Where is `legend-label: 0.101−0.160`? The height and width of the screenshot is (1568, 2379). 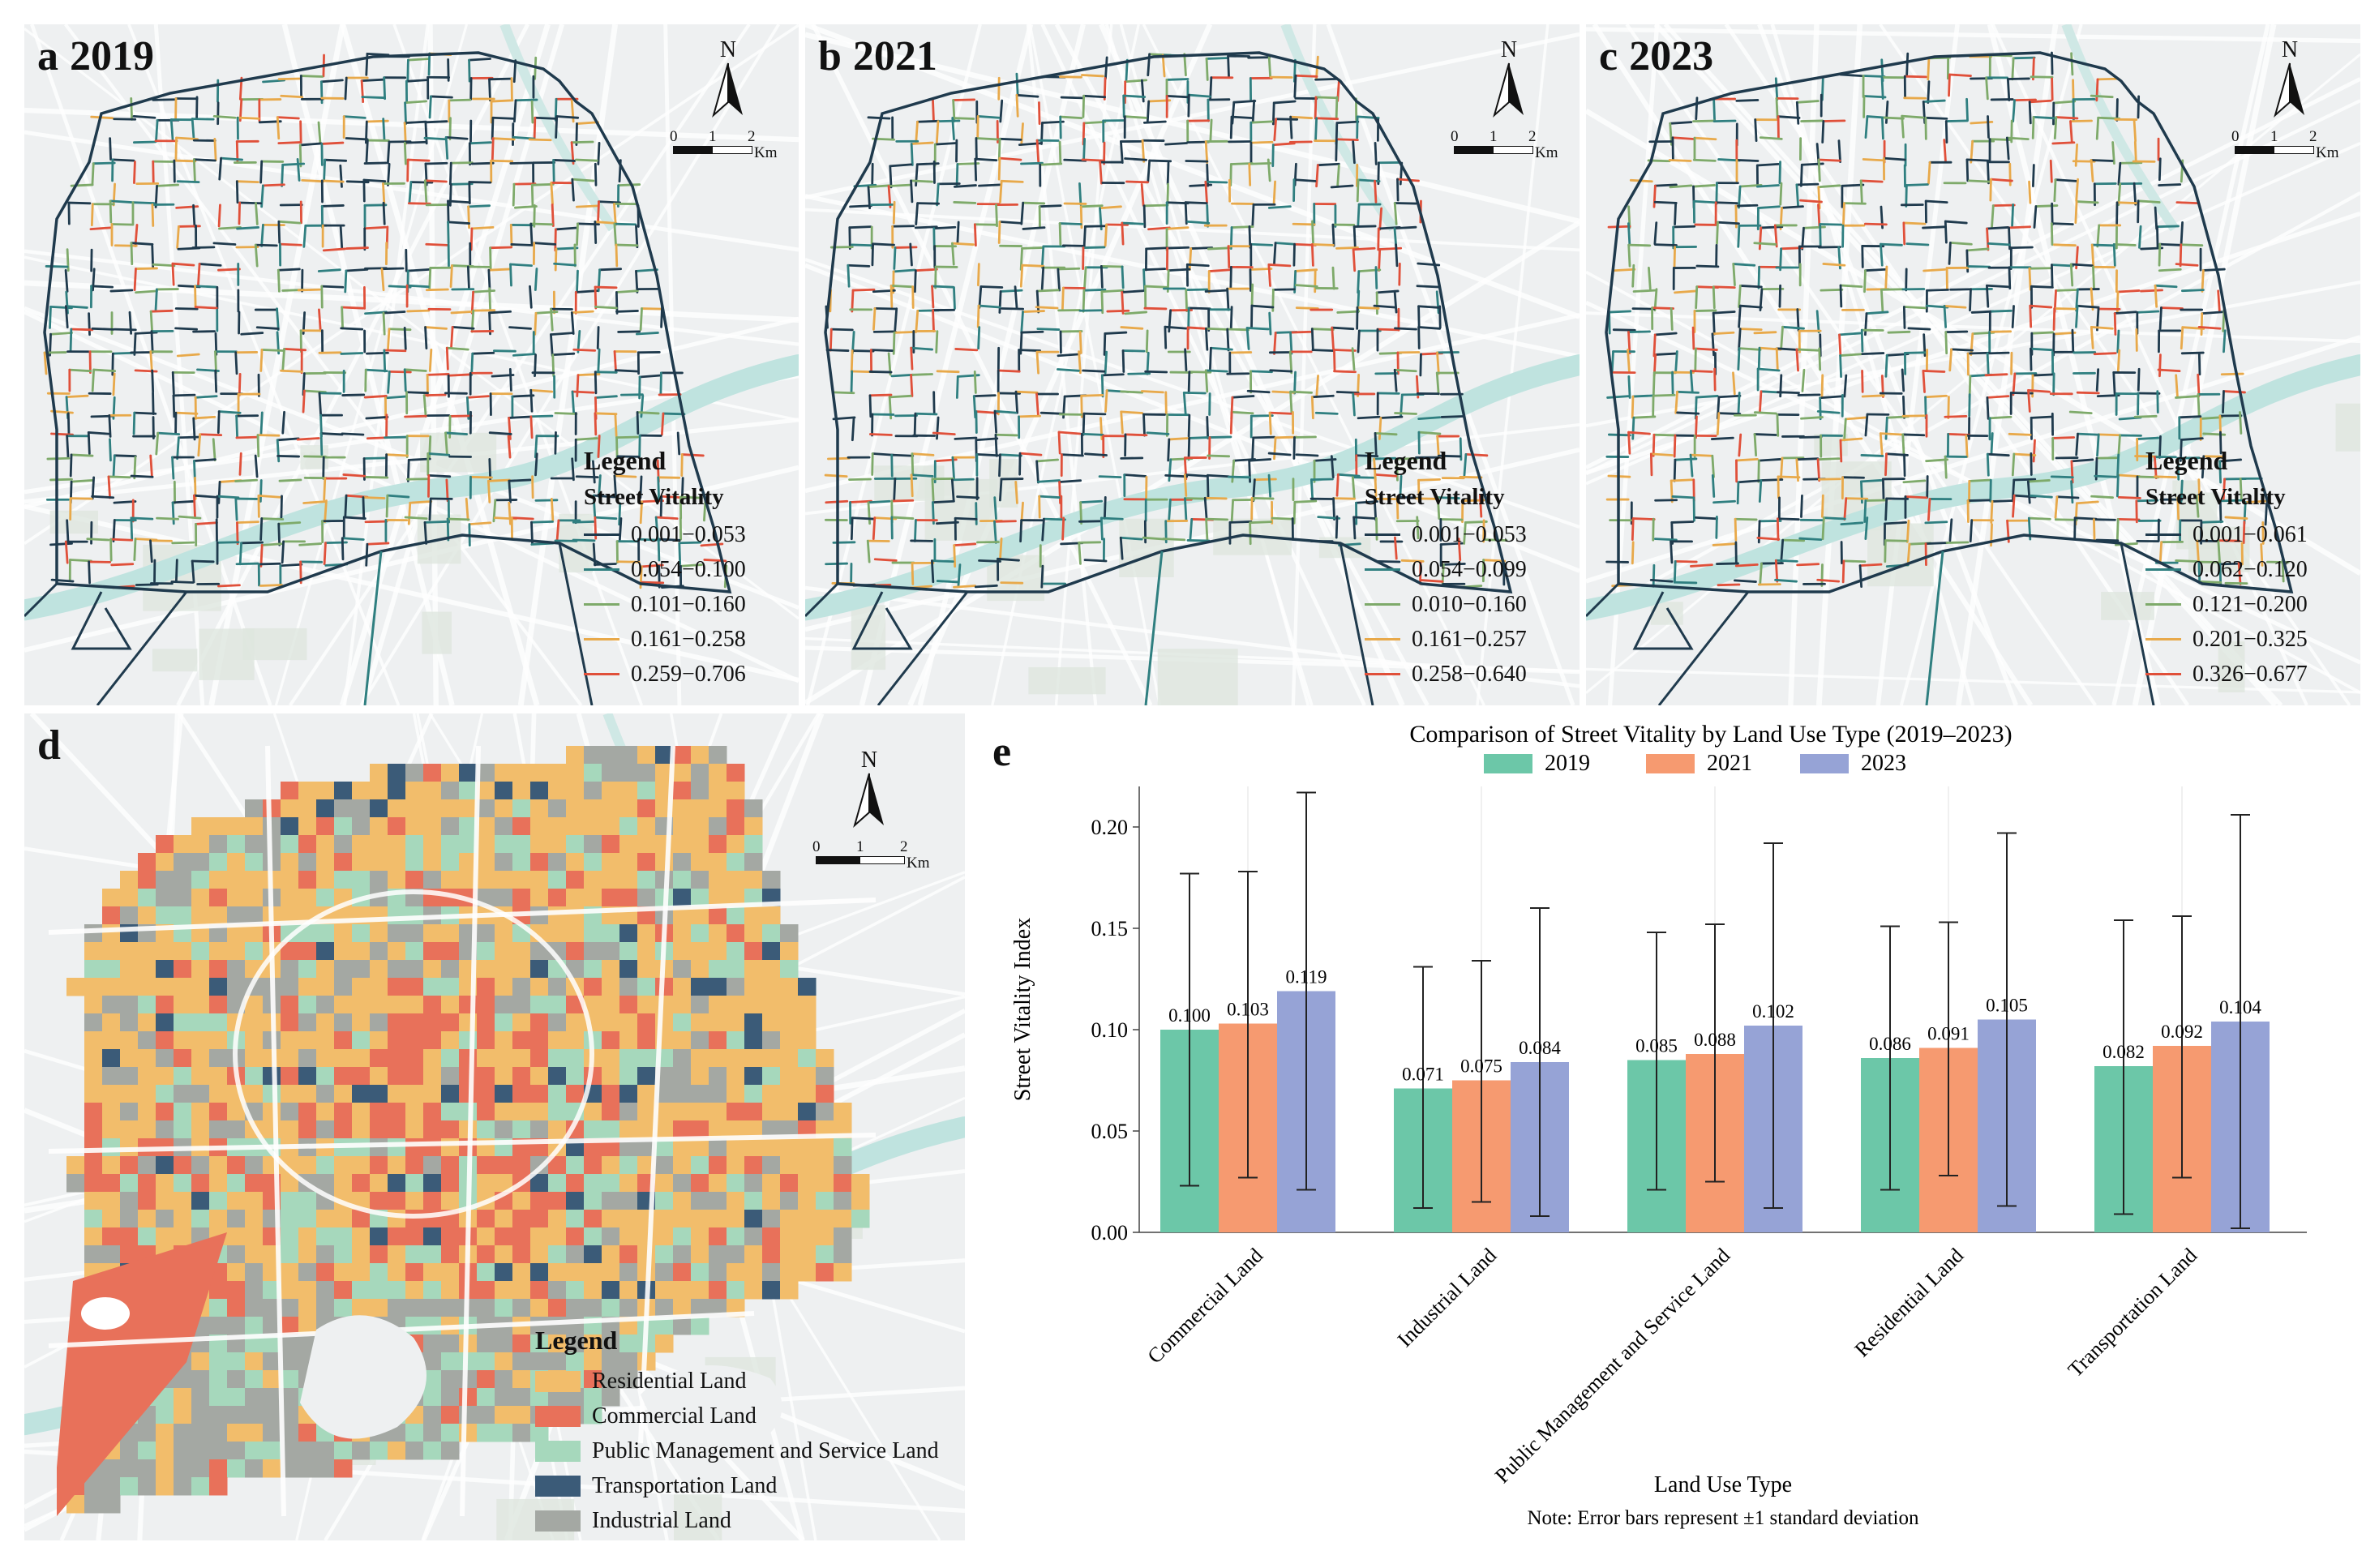 legend-label: 0.101−0.160 is located at coordinates (688, 604).